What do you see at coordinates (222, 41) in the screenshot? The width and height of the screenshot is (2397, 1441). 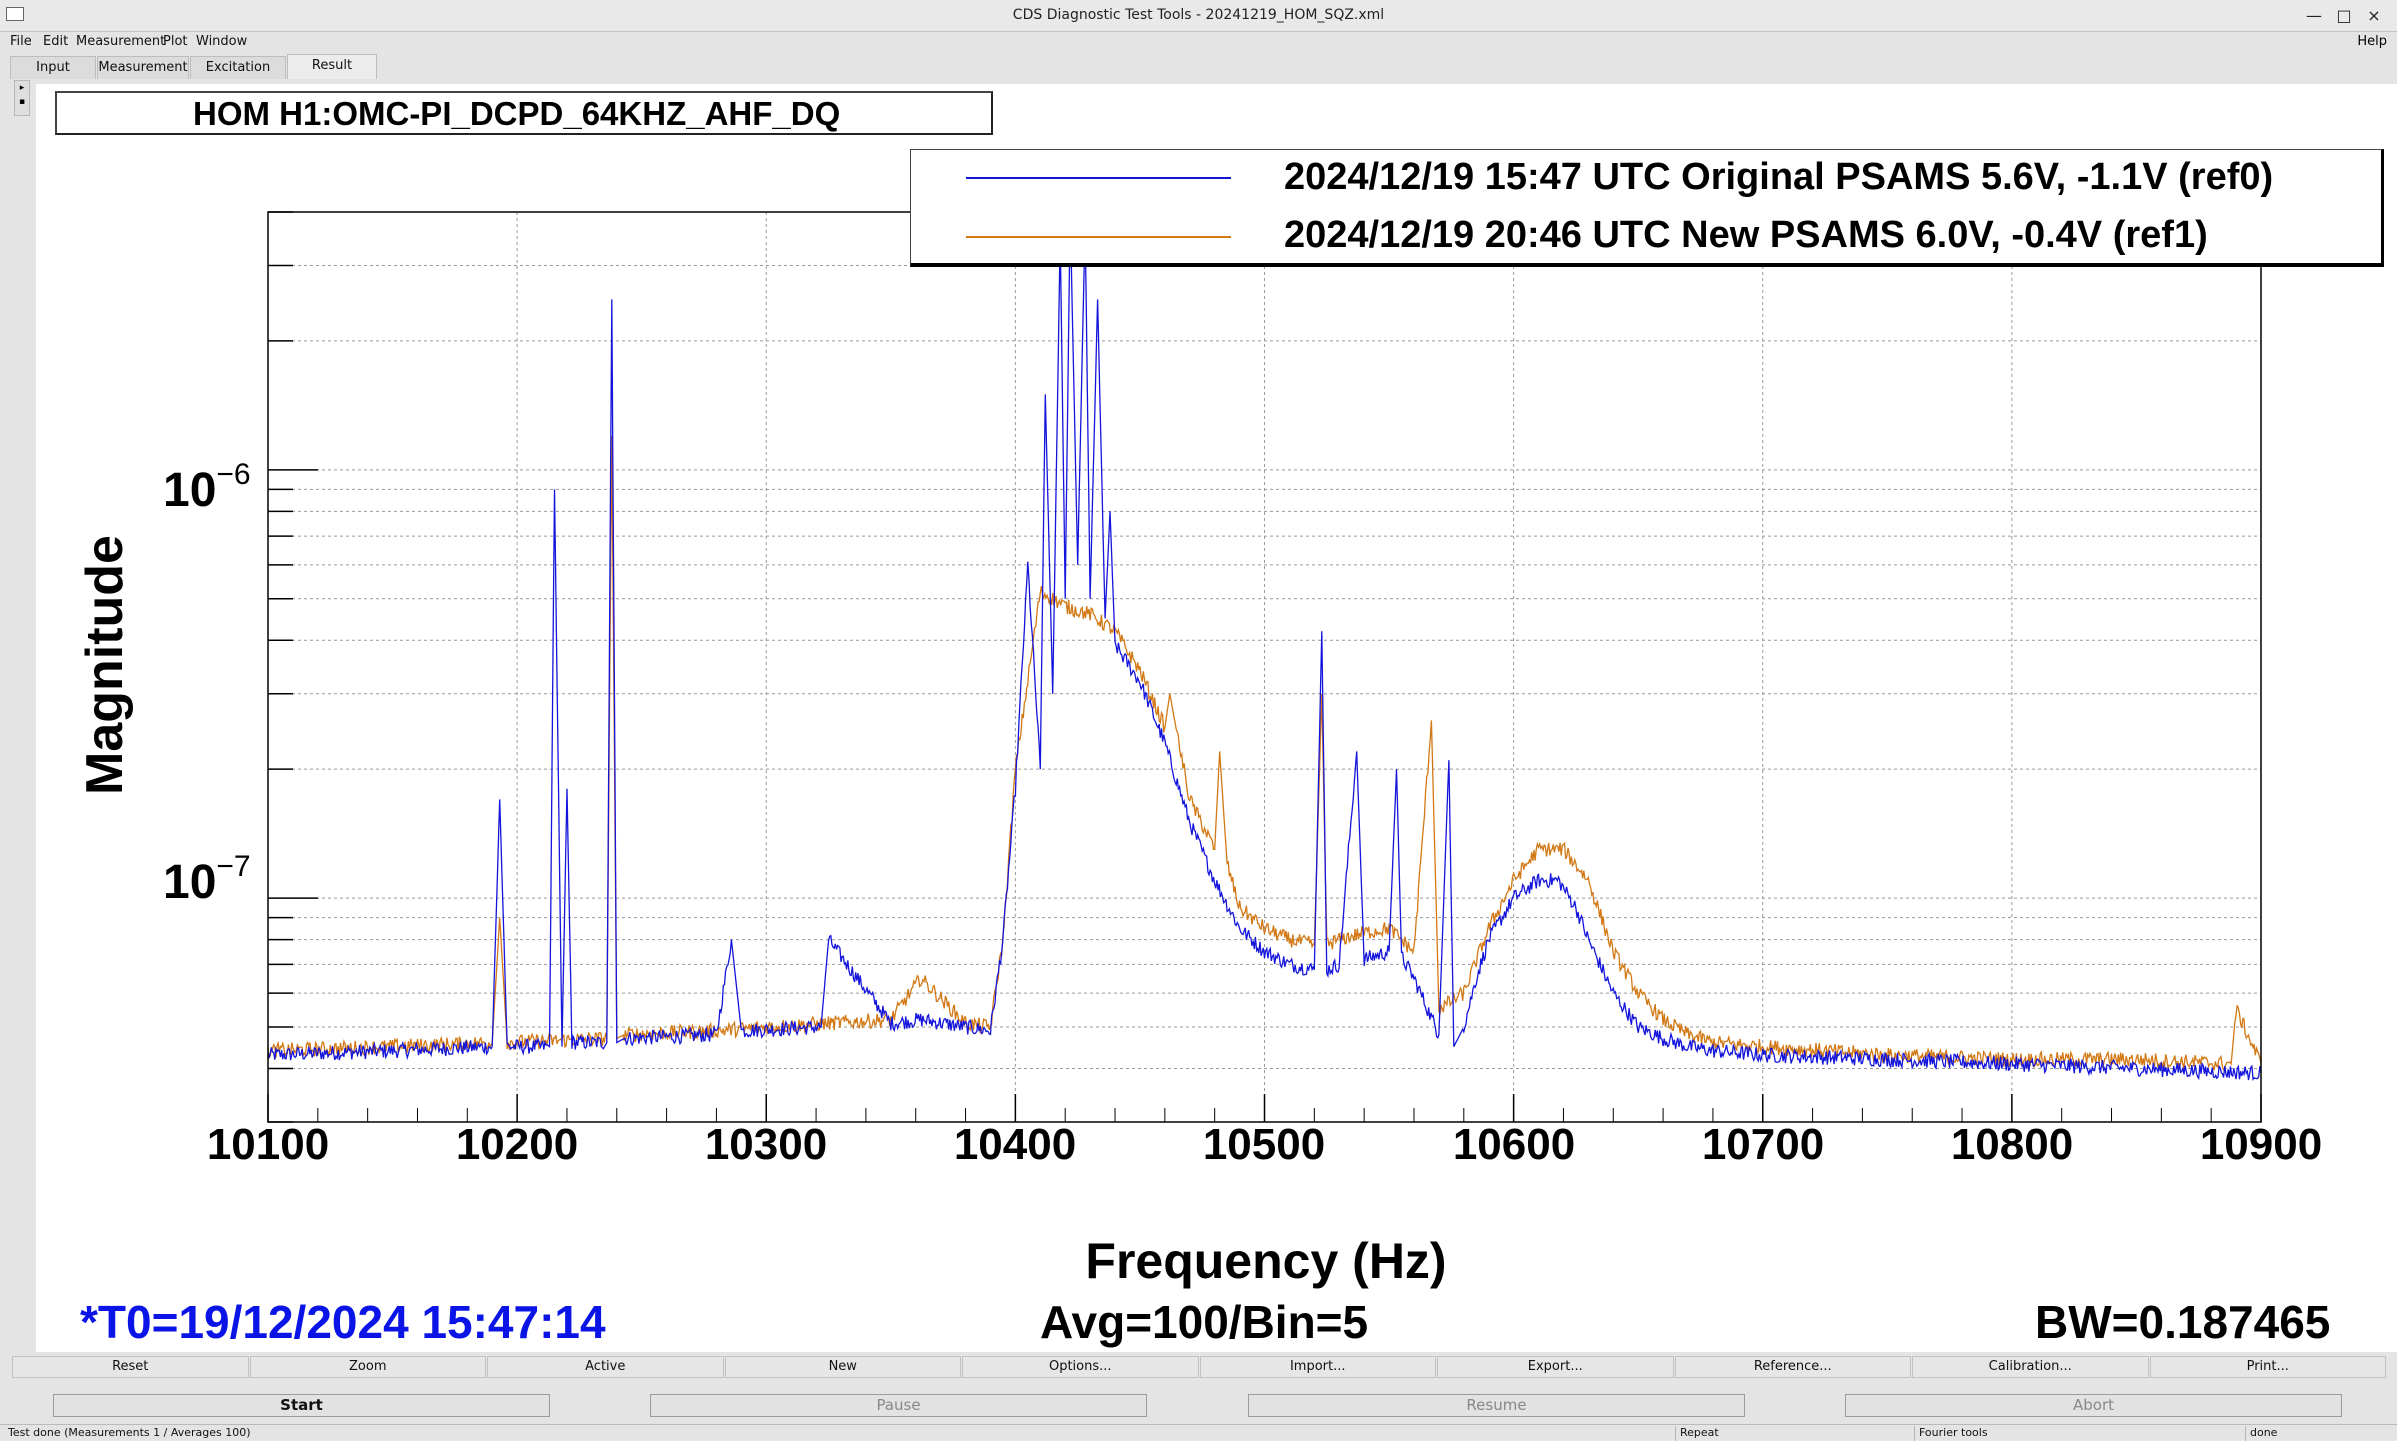 I see `menu-window: Window` at bounding box center [222, 41].